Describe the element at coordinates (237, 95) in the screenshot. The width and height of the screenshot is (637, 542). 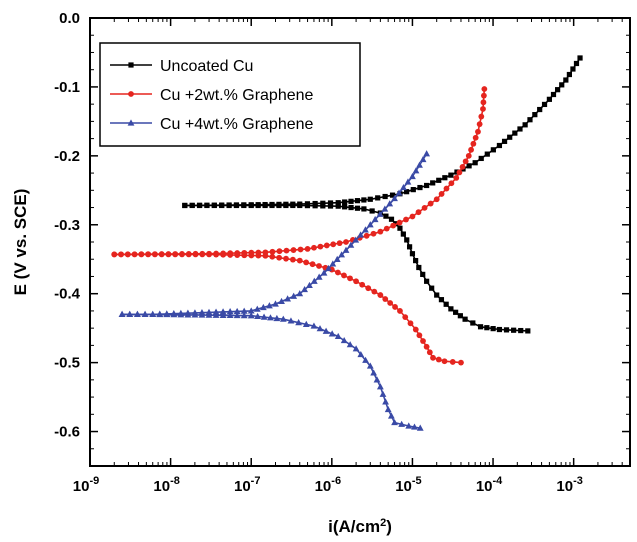
I see `legend-label: Cu +2wt.% Graphene` at that location.